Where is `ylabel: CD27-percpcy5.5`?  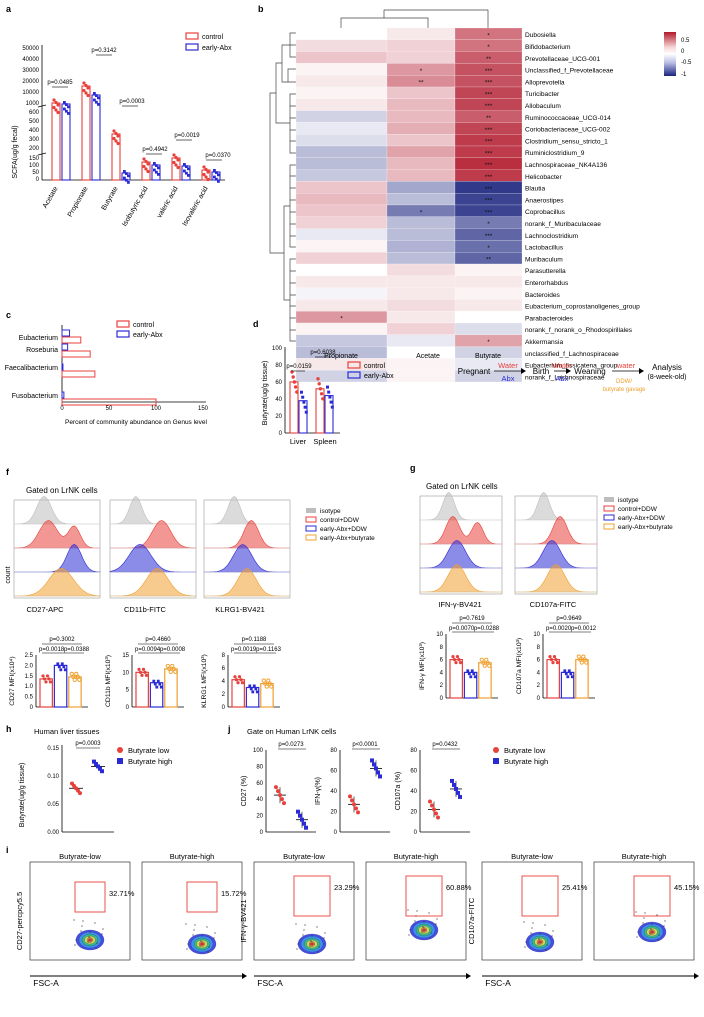
ylabel: CD27-percpcy5.5 is located at coordinates (19, 921).